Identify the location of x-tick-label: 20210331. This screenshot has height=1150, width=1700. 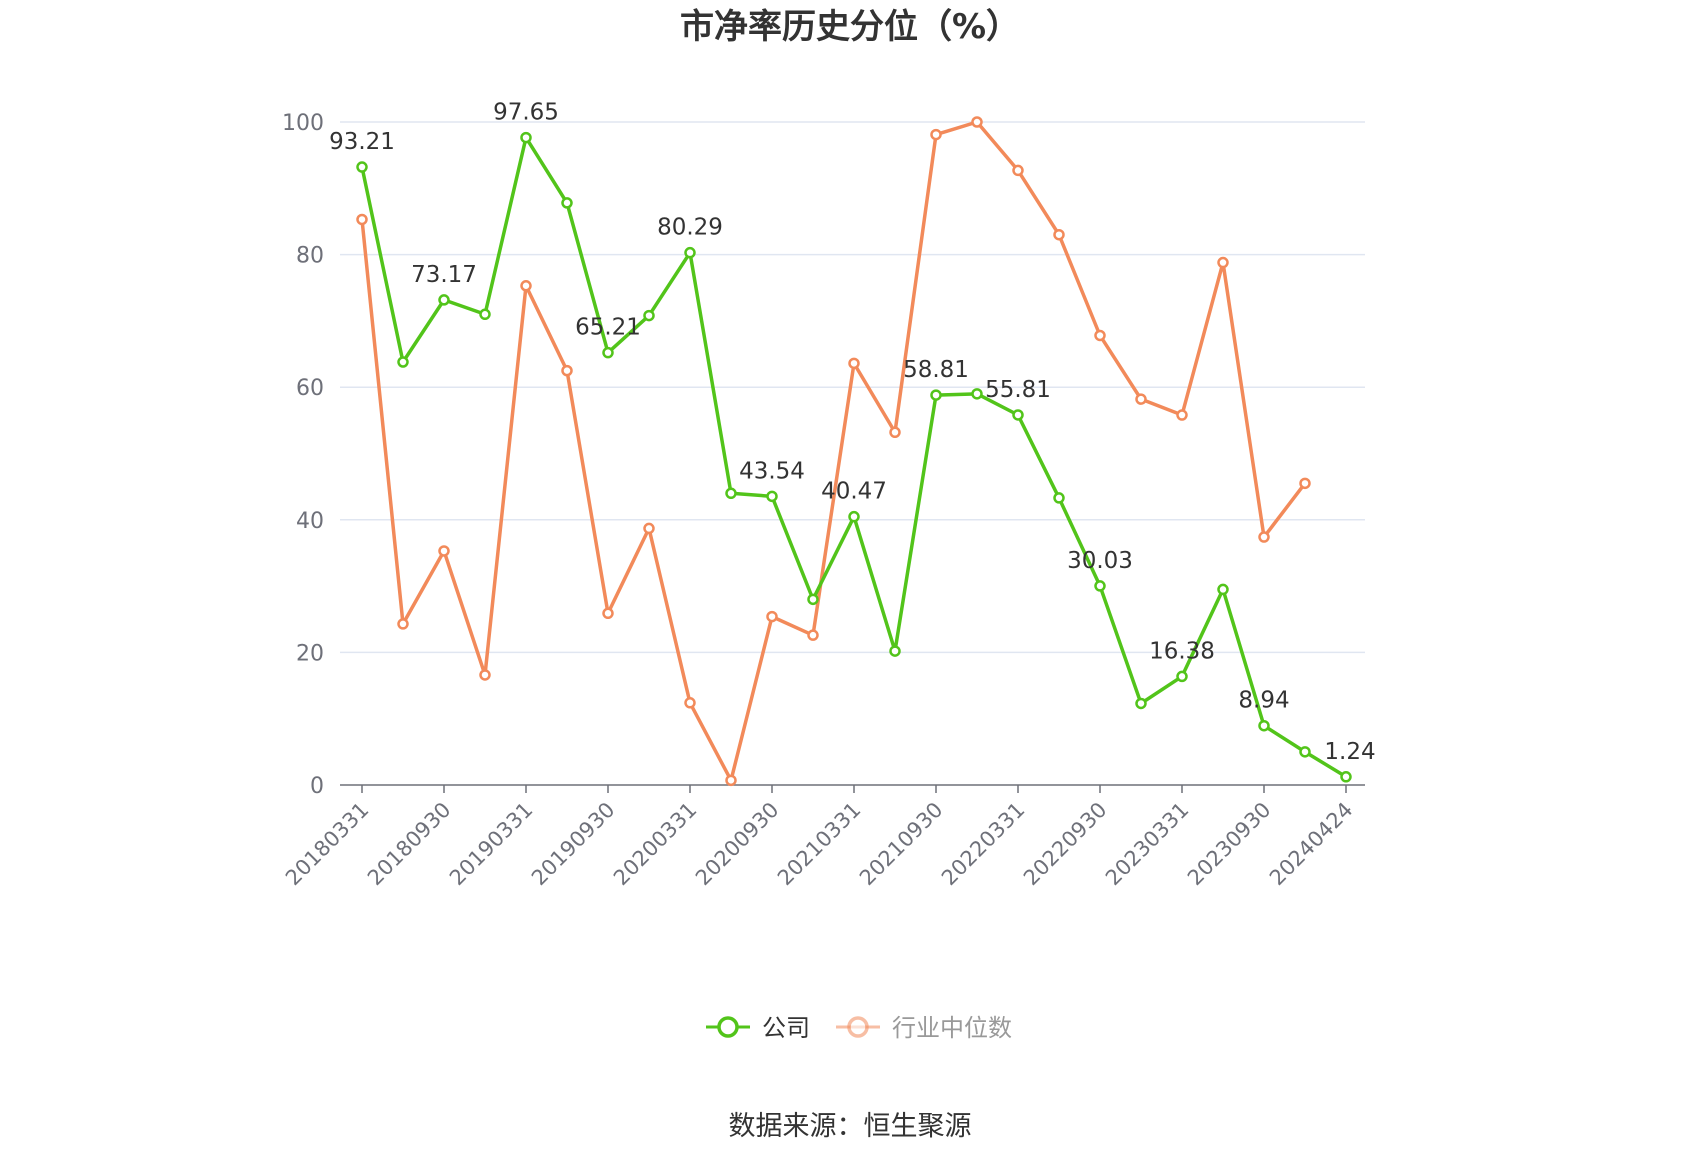
(819, 844).